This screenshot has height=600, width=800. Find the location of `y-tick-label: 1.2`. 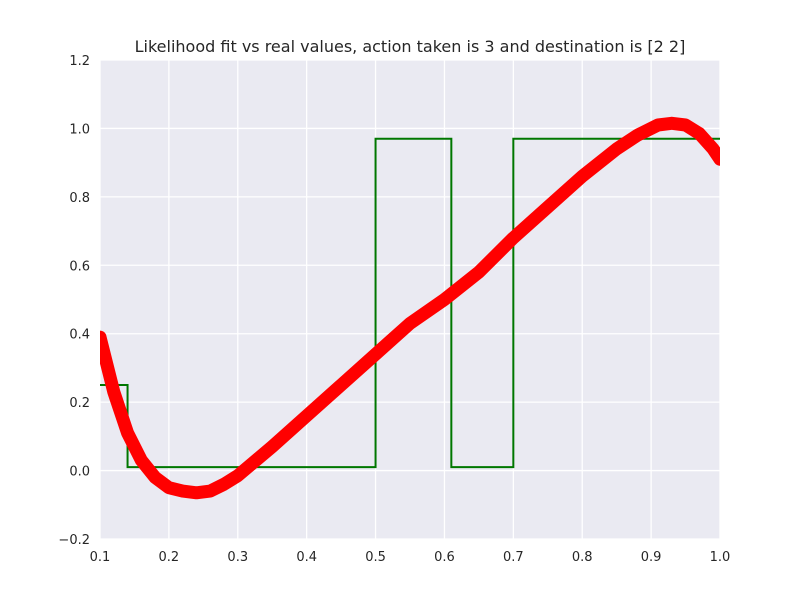

y-tick-label: 1.2 is located at coordinates (79, 61).